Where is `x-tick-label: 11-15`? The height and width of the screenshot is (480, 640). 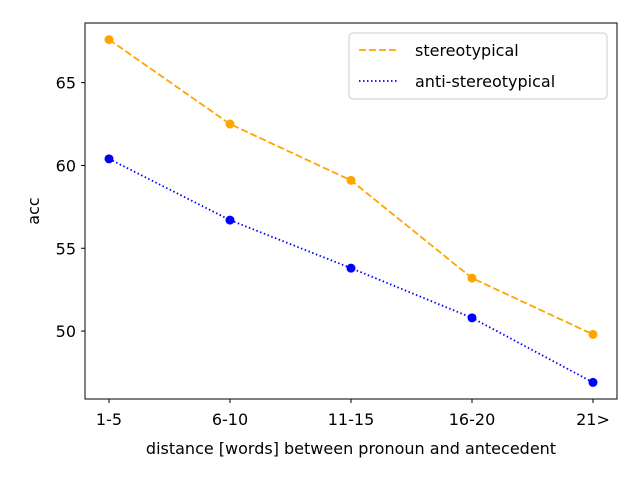
x-tick-label: 11-15 is located at coordinates (351, 419).